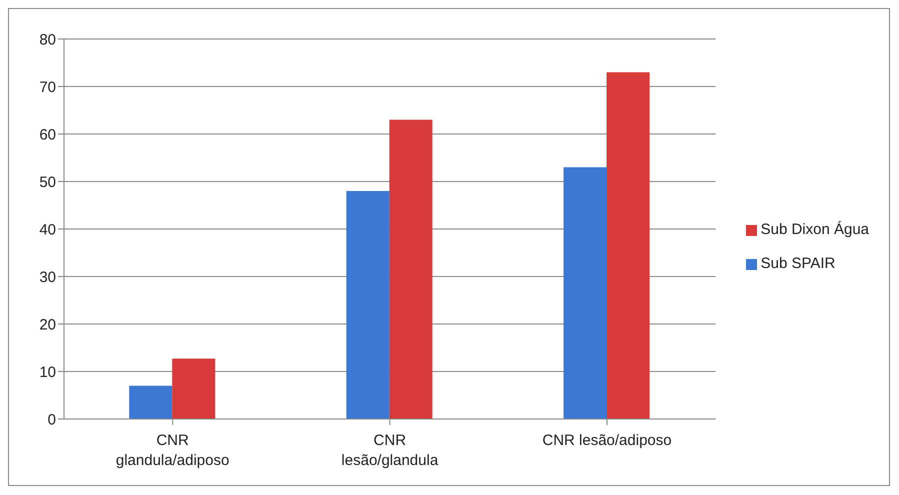  I want to click on x-tick-label: CNR lesão/adiposo, so click(607, 440).